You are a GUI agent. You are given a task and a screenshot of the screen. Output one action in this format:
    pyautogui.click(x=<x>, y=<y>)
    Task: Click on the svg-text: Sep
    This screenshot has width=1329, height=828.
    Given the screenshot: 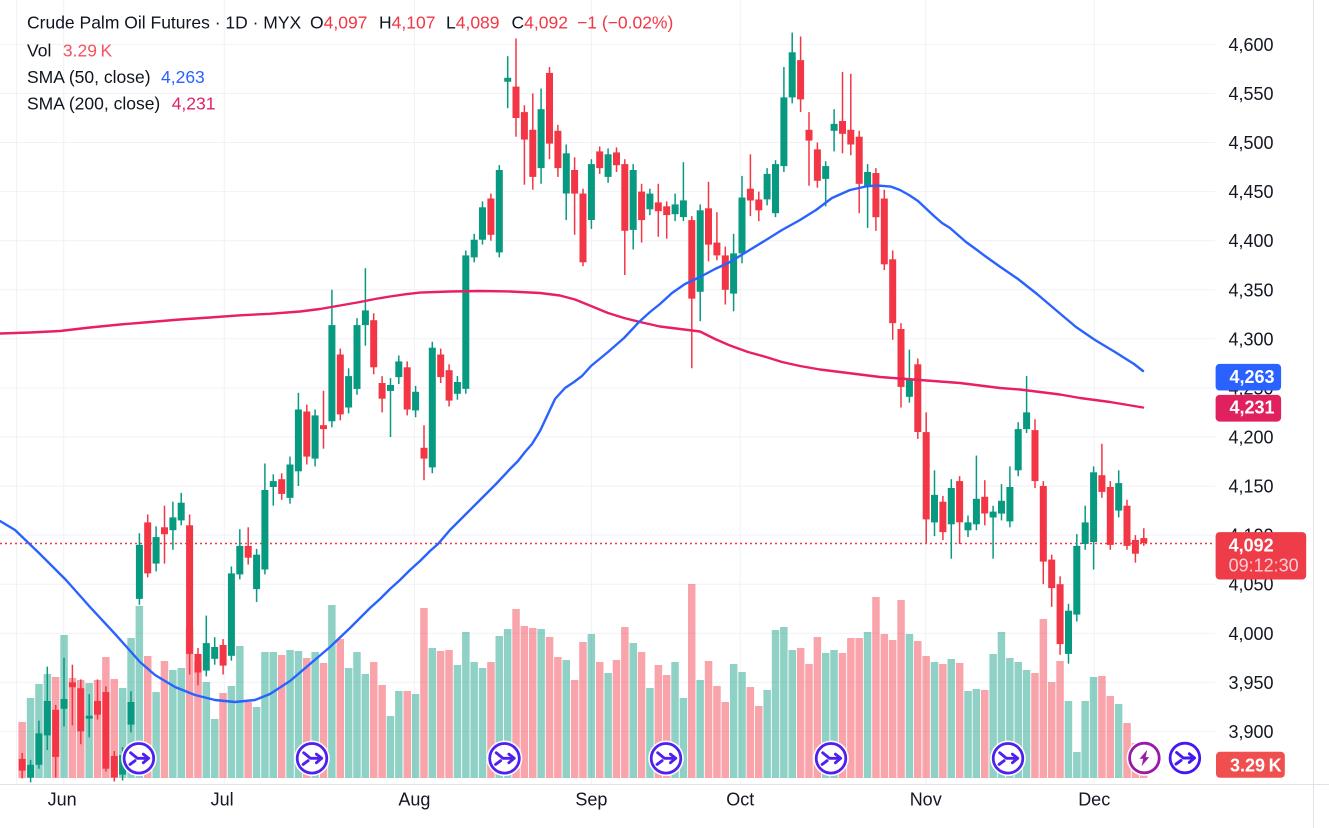 What is the action you would take?
    pyautogui.click(x=591, y=800)
    